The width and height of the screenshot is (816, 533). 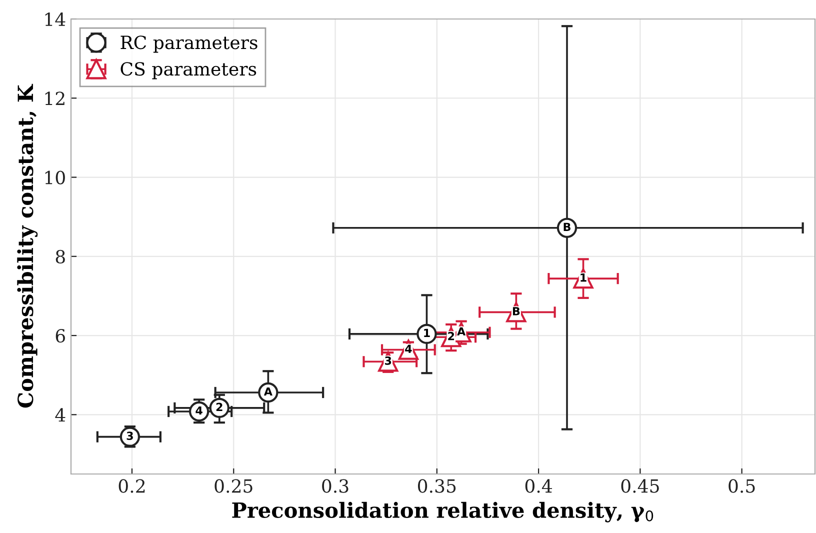 What do you see at coordinates (60, 257) in the screenshot?
I see `y-tick-label: 8` at bounding box center [60, 257].